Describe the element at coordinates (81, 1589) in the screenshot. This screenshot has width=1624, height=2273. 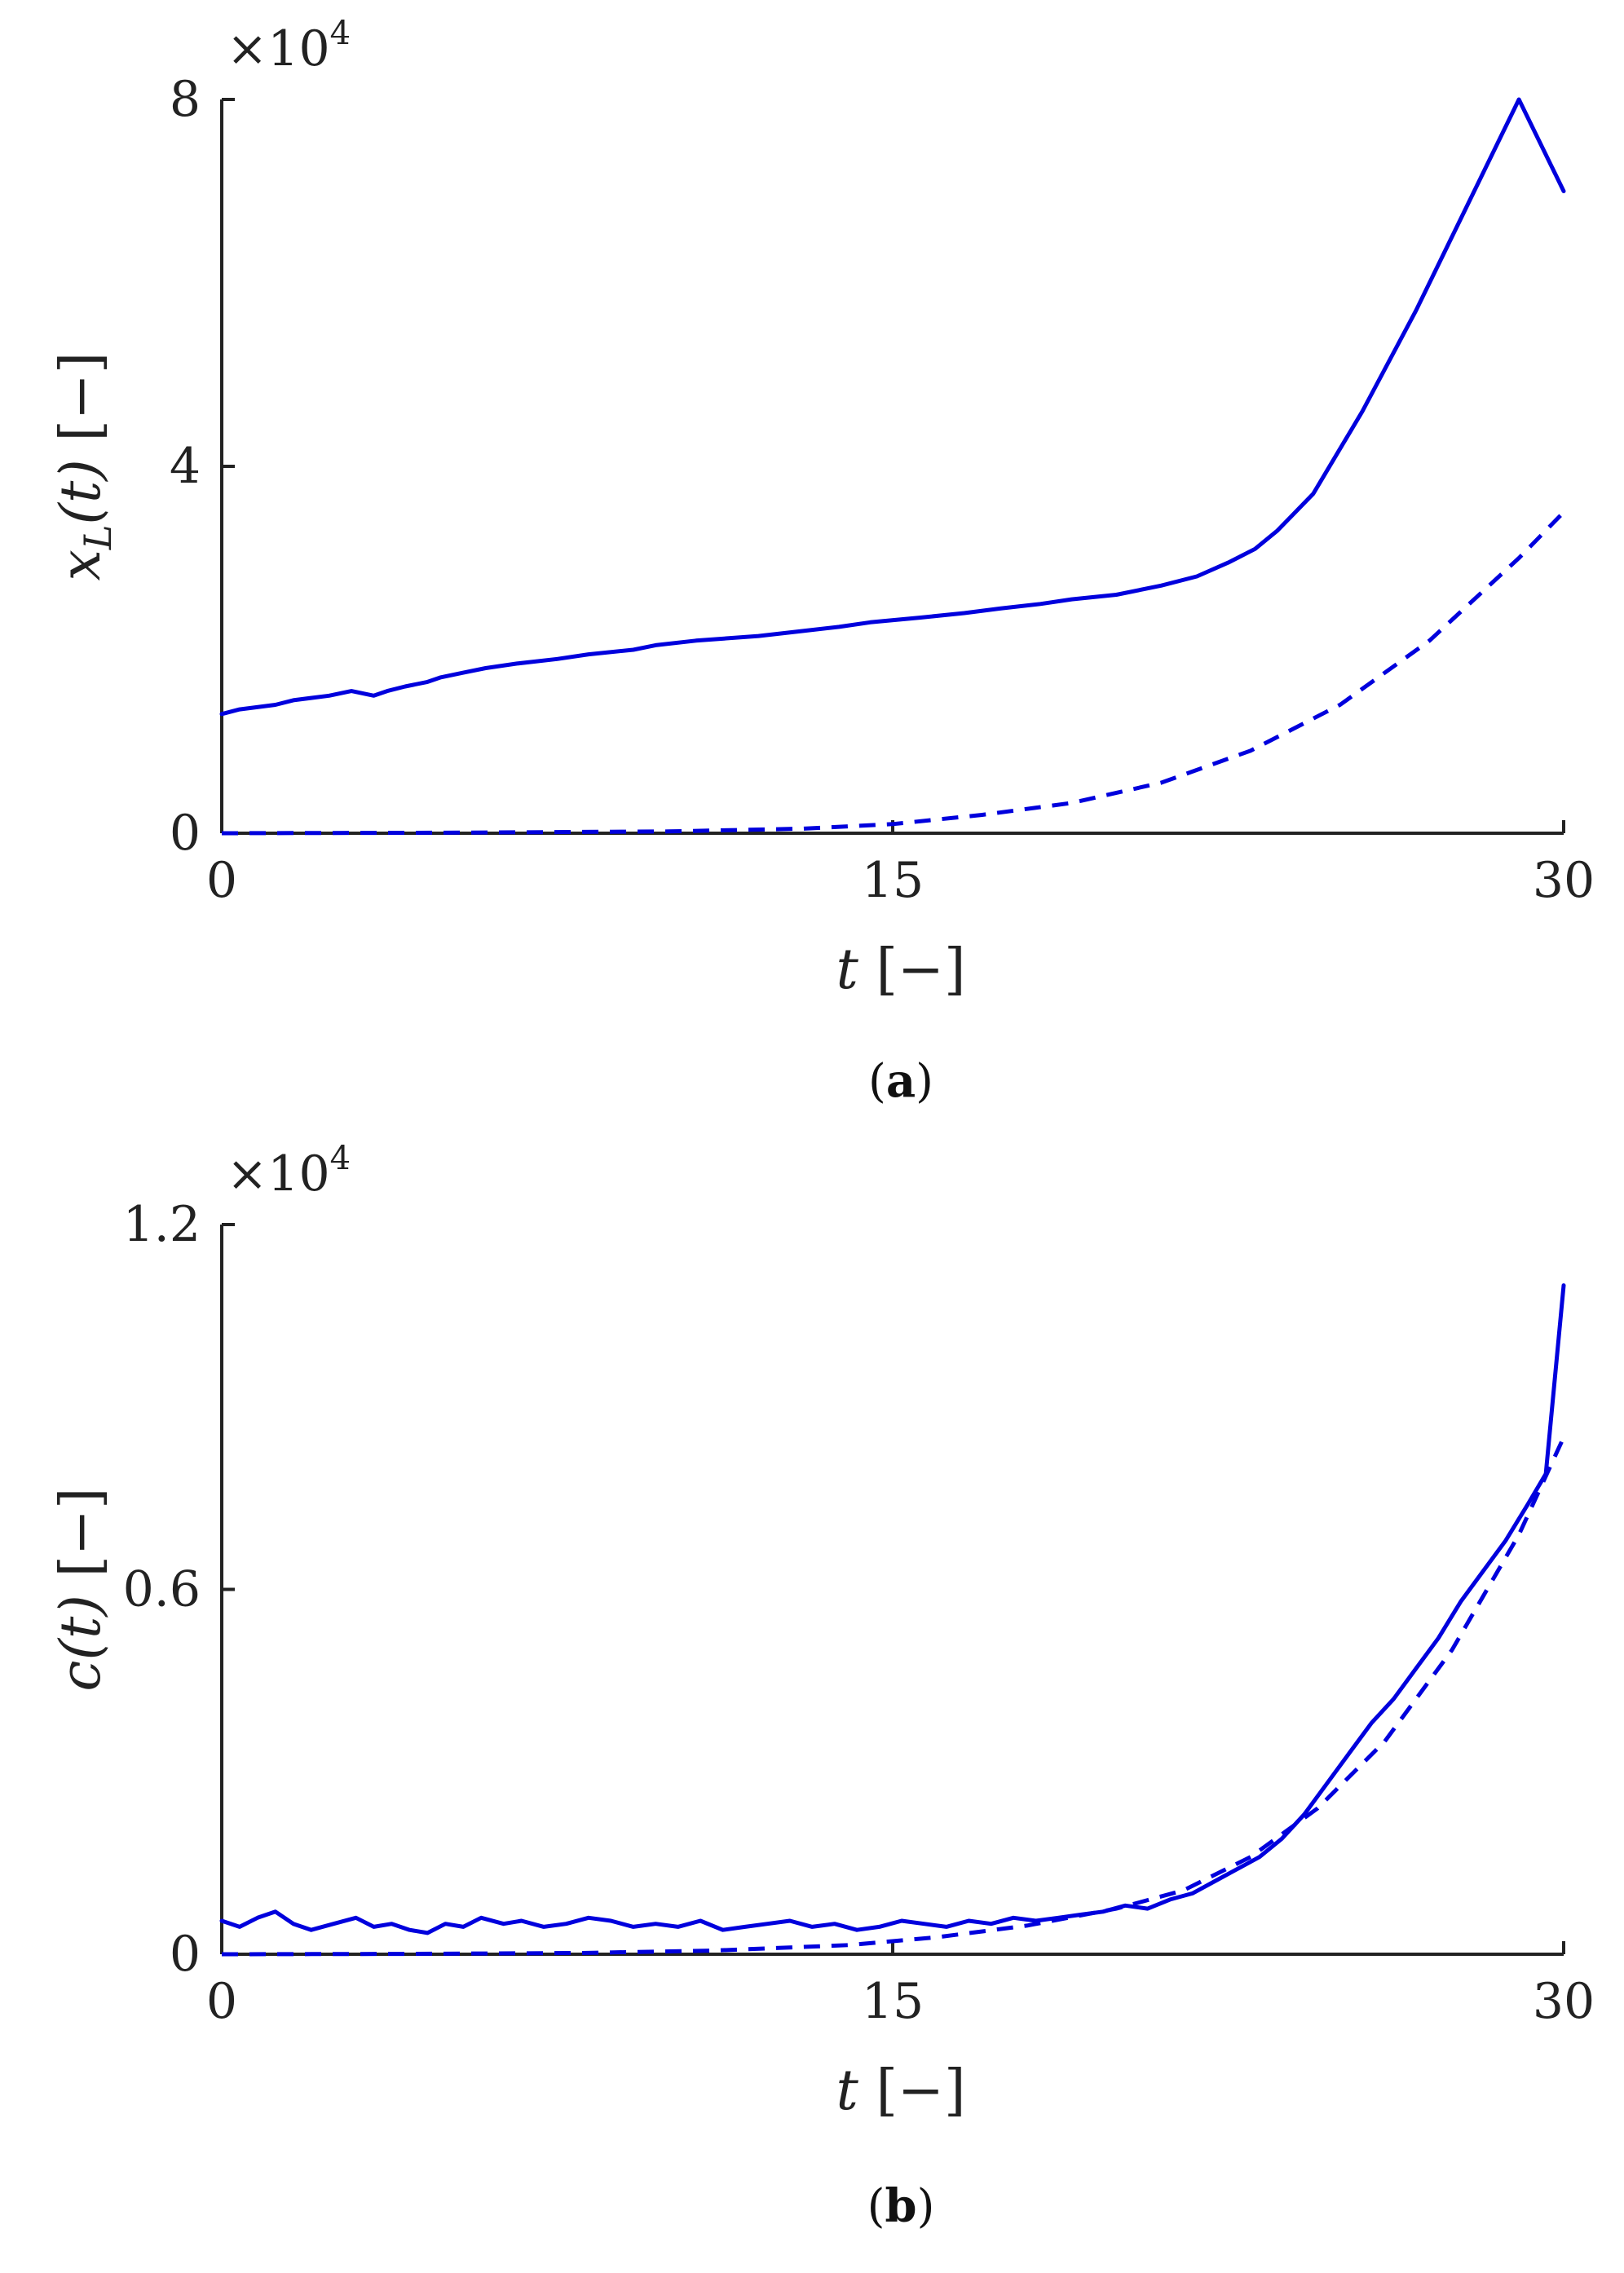
I see `y-axis-label: c(t) [−]` at that location.